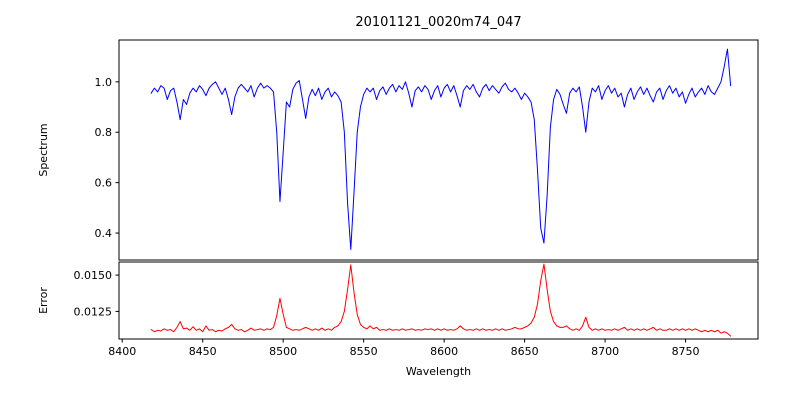 Image resolution: width=800 pixels, height=400 pixels. Describe the element at coordinates (104, 233) in the screenshot. I see `y-tick-label: 0.4` at that location.